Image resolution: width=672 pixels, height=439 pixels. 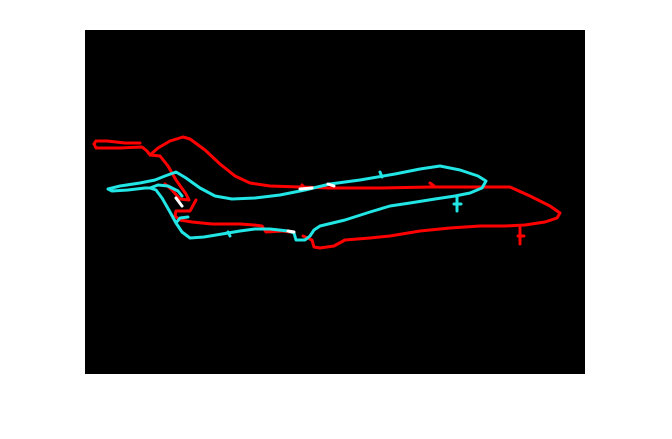 What do you see at coordinates (521, 236) in the screenshot?
I see `red-landing-gear-front` at bounding box center [521, 236].